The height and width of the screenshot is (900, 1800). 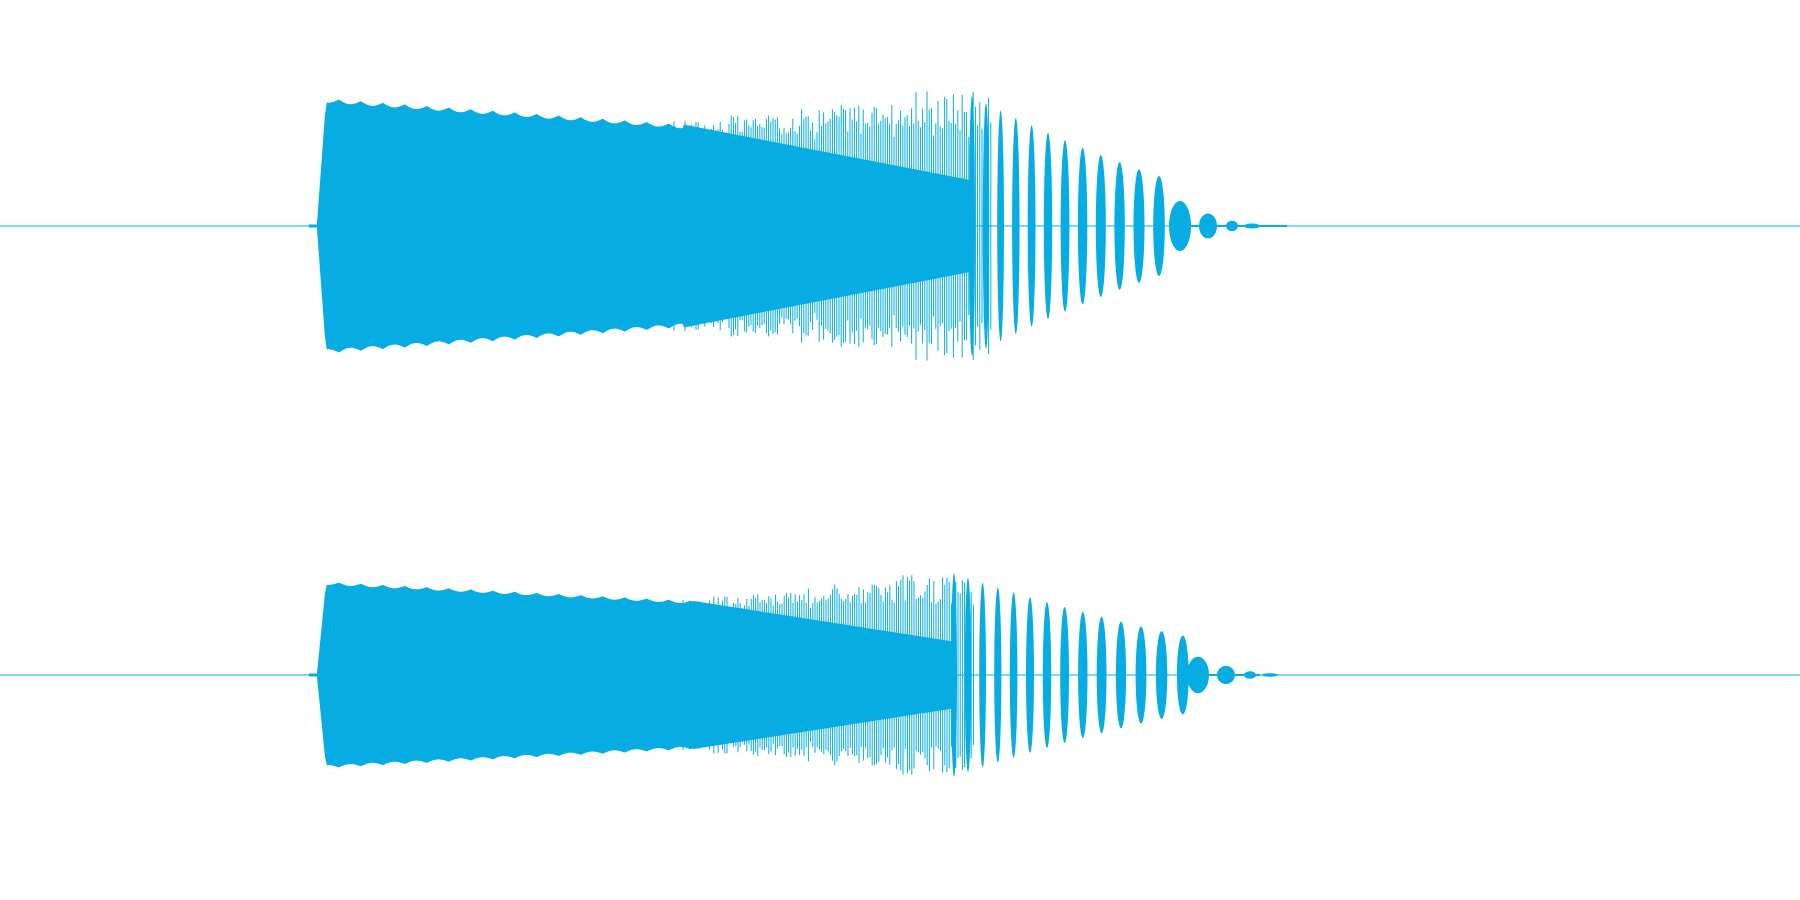 What do you see at coordinates (1270, 675) in the screenshot?
I see `waveform-tail-blob` at bounding box center [1270, 675].